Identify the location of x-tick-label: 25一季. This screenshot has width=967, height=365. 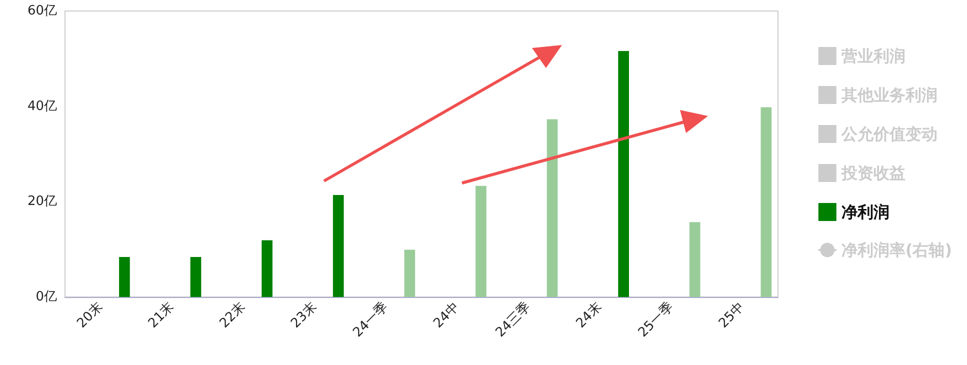
(656, 320).